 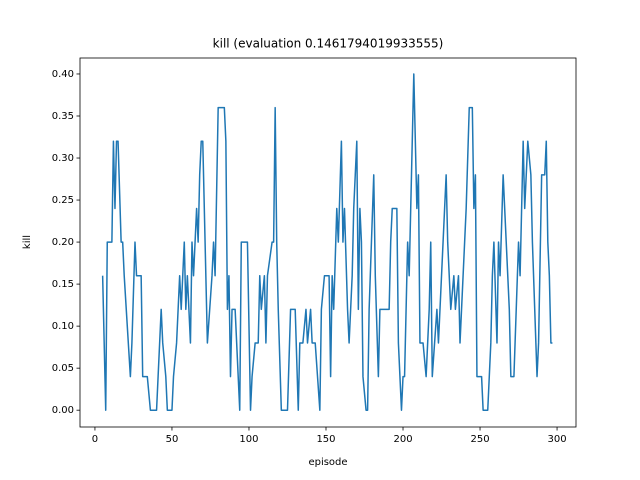 I want to click on y-tick-label: 0.40, so click(x=63, y=74).